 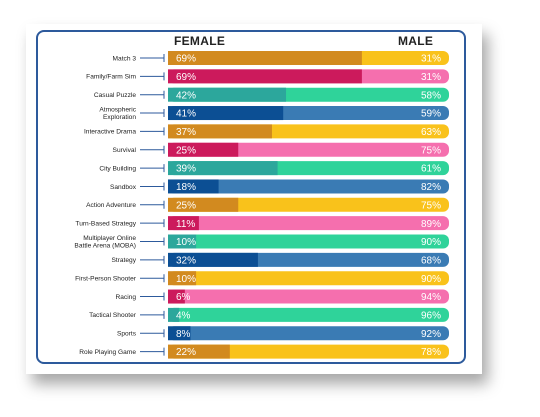 What do you see at coordinates (416, 41) in the screenshot?
I see `male-header: MALE` at bounding box center [416, 41].